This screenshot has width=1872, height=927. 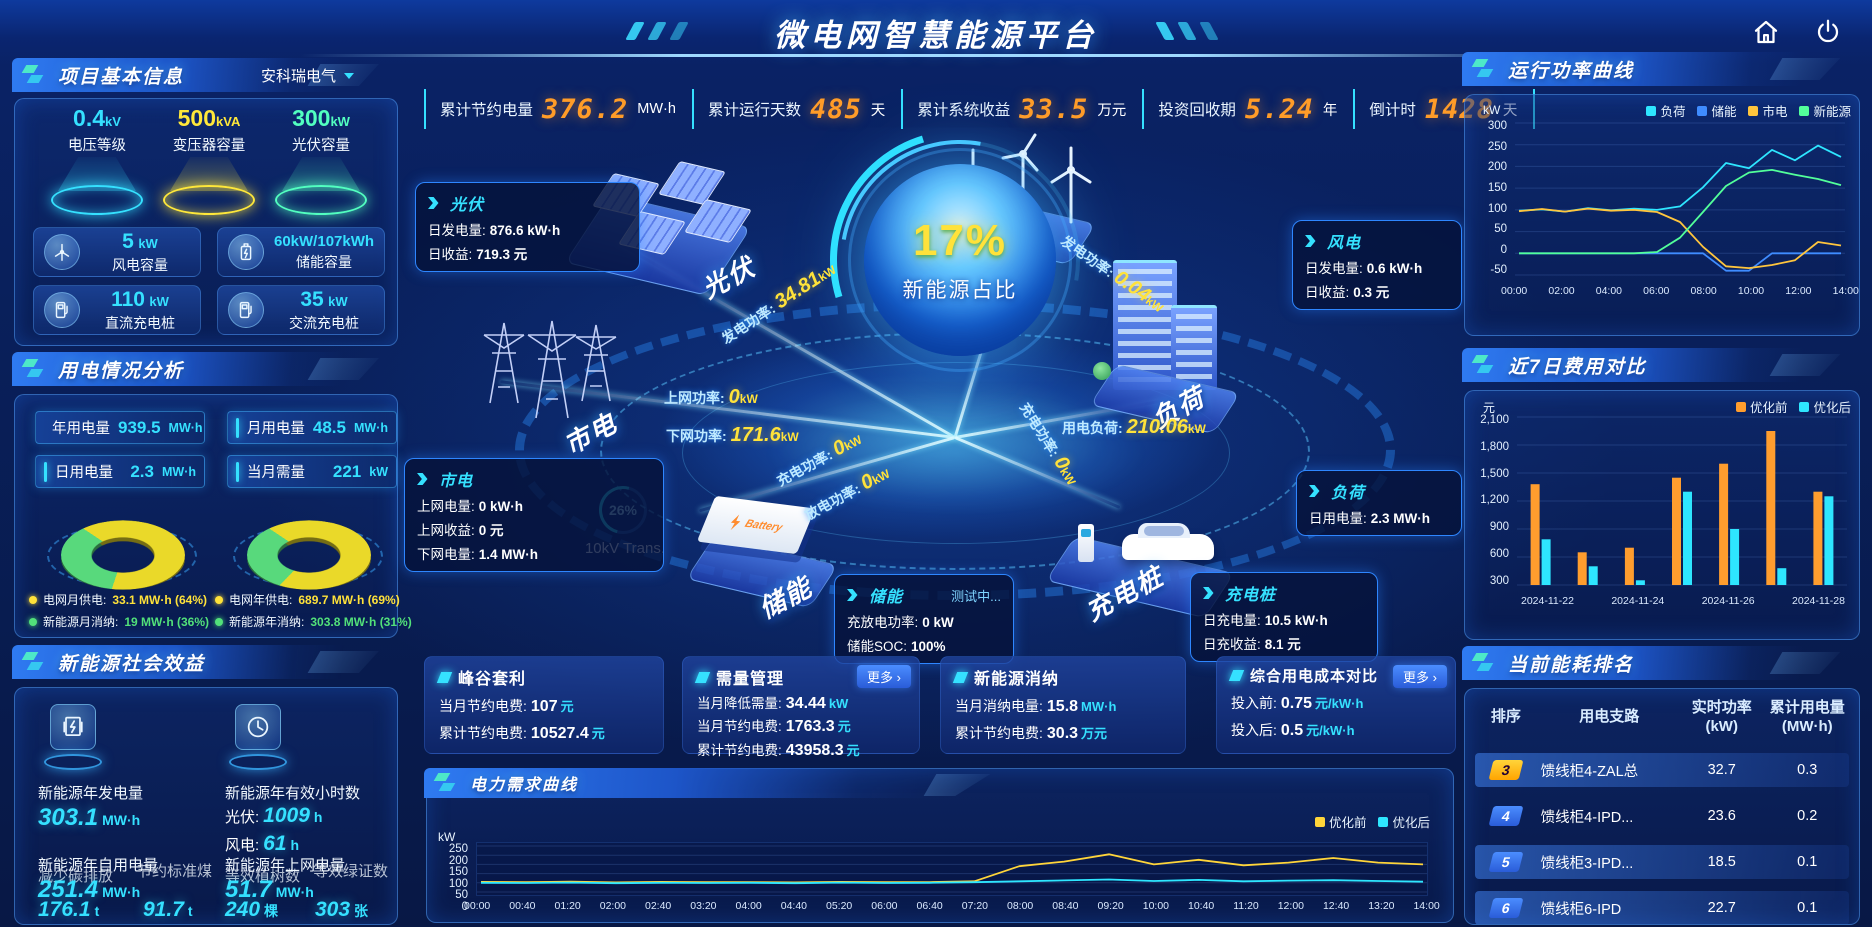 What do you see at coordinates (1721, 862) in the screenshot?
I see `power-cell: 18.5` at bounding box center [1721, 862].